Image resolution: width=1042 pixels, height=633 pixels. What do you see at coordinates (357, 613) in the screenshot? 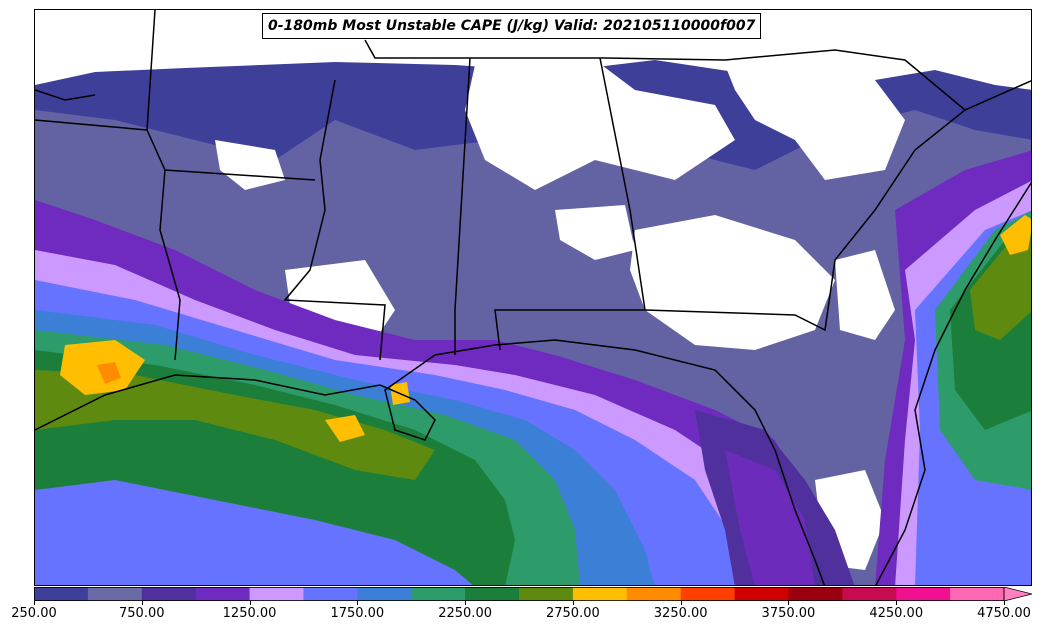
I see `colorbar-tick-label: 1750.00` at bounding box center [357, 613].